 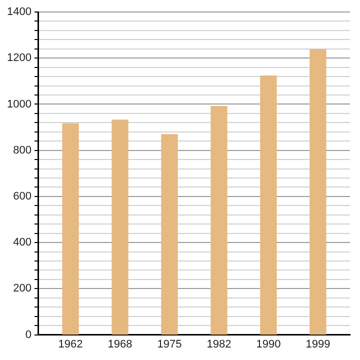 I want to click on x-tick-label: 1968, so click(x=120, y=344).